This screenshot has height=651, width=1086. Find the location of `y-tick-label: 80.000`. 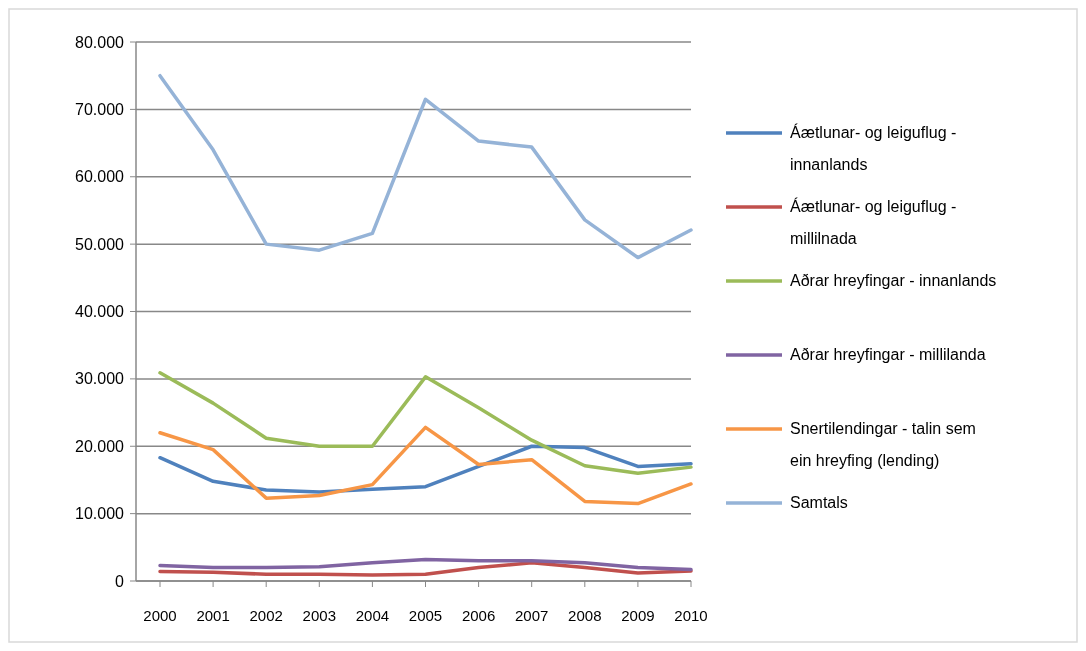

y-tick-label: 80.000 is located at coordinates (100, 42).